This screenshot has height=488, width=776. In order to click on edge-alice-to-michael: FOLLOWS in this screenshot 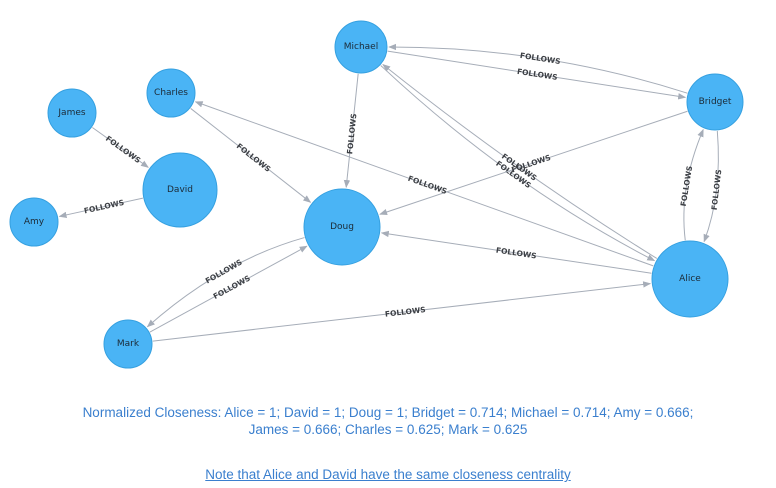, I will do `click(520, 161)`.